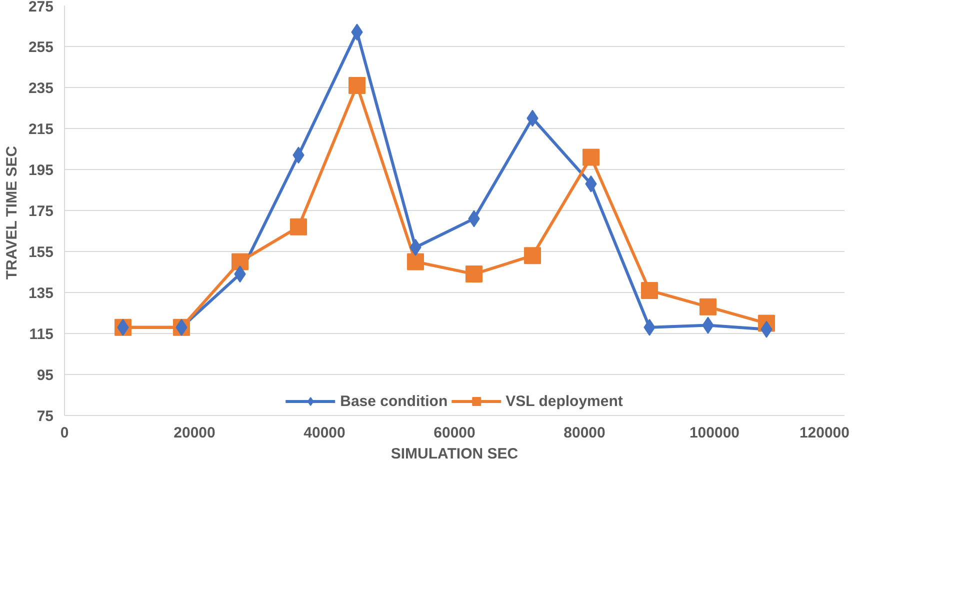 Image resolution: width=976 pixels, height=608 pixels. I want to click on y-tick-label: 215, so click(41, 129).